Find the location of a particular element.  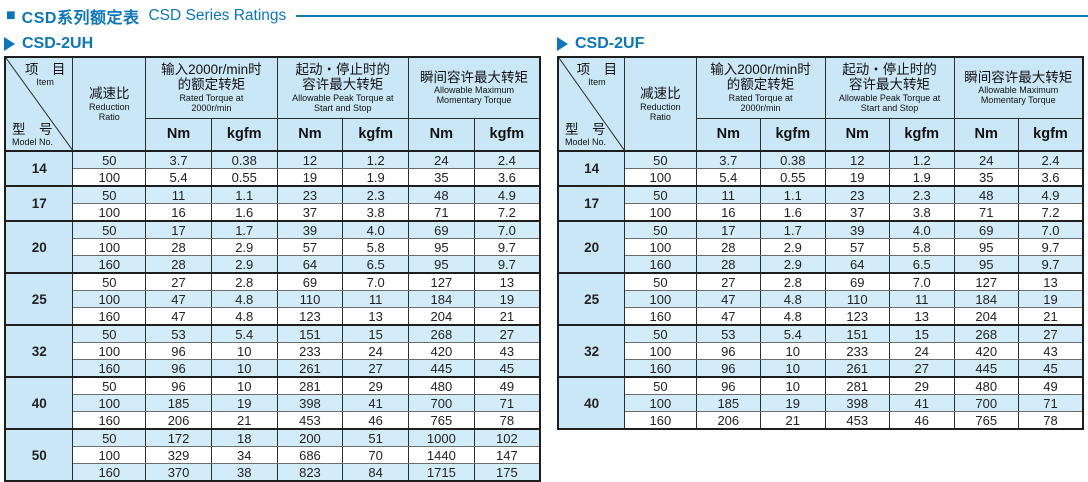

torque-value-cell: 445 is located at coordinates (986, 368).